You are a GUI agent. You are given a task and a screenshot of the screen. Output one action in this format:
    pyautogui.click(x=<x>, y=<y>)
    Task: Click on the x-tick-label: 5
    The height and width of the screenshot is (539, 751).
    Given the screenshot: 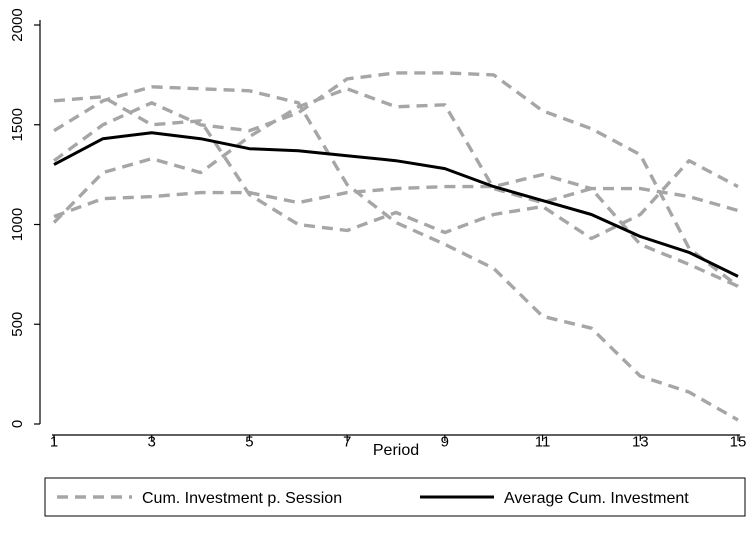 What is the action you would take?
    pyautogui.click(x=249, y=441)
    